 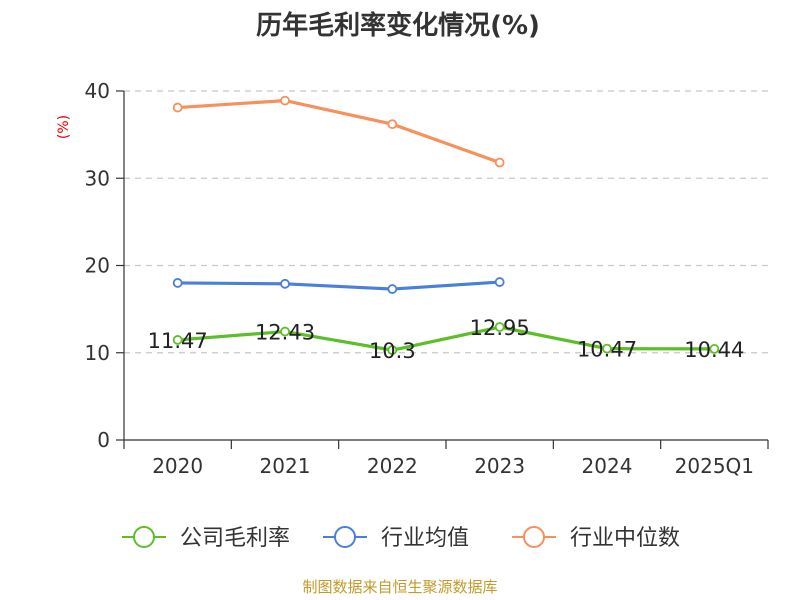 What do you see at coordinates (714, 466) in the screenshot?
I see `x-tick-label: 2025Q1` at bounding box center [714, 466].